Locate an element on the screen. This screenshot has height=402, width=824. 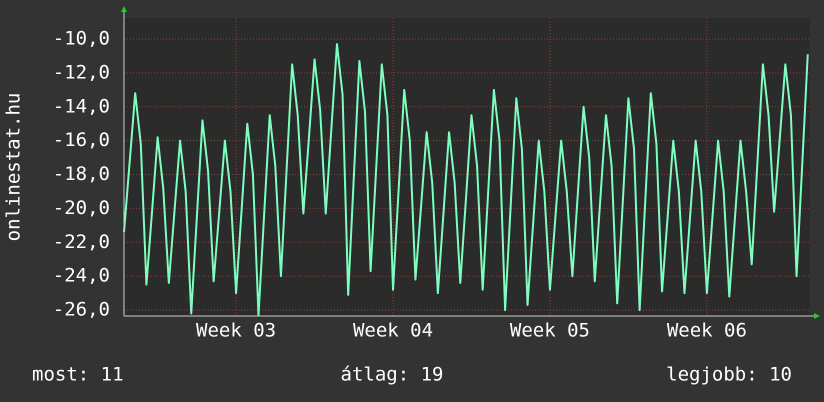
x-tick-label: Week 04 is located at coordinates (393, 331).